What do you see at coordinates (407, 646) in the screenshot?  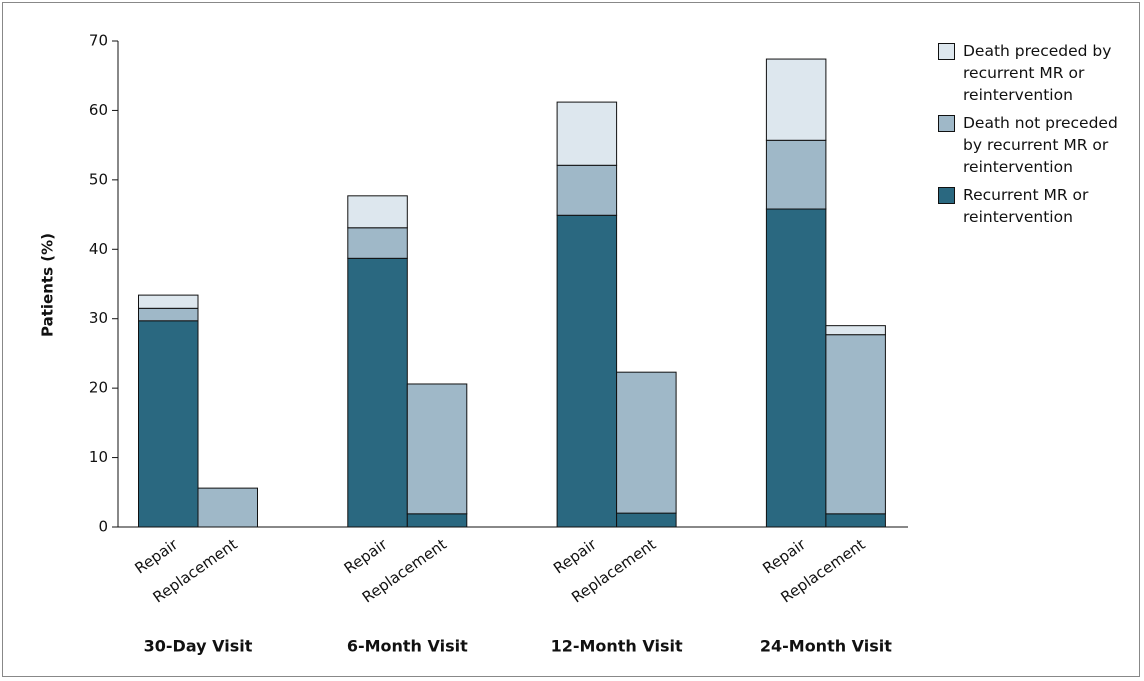 I see `group-label: 6-Month Visit` at bounding box center [407, 646].